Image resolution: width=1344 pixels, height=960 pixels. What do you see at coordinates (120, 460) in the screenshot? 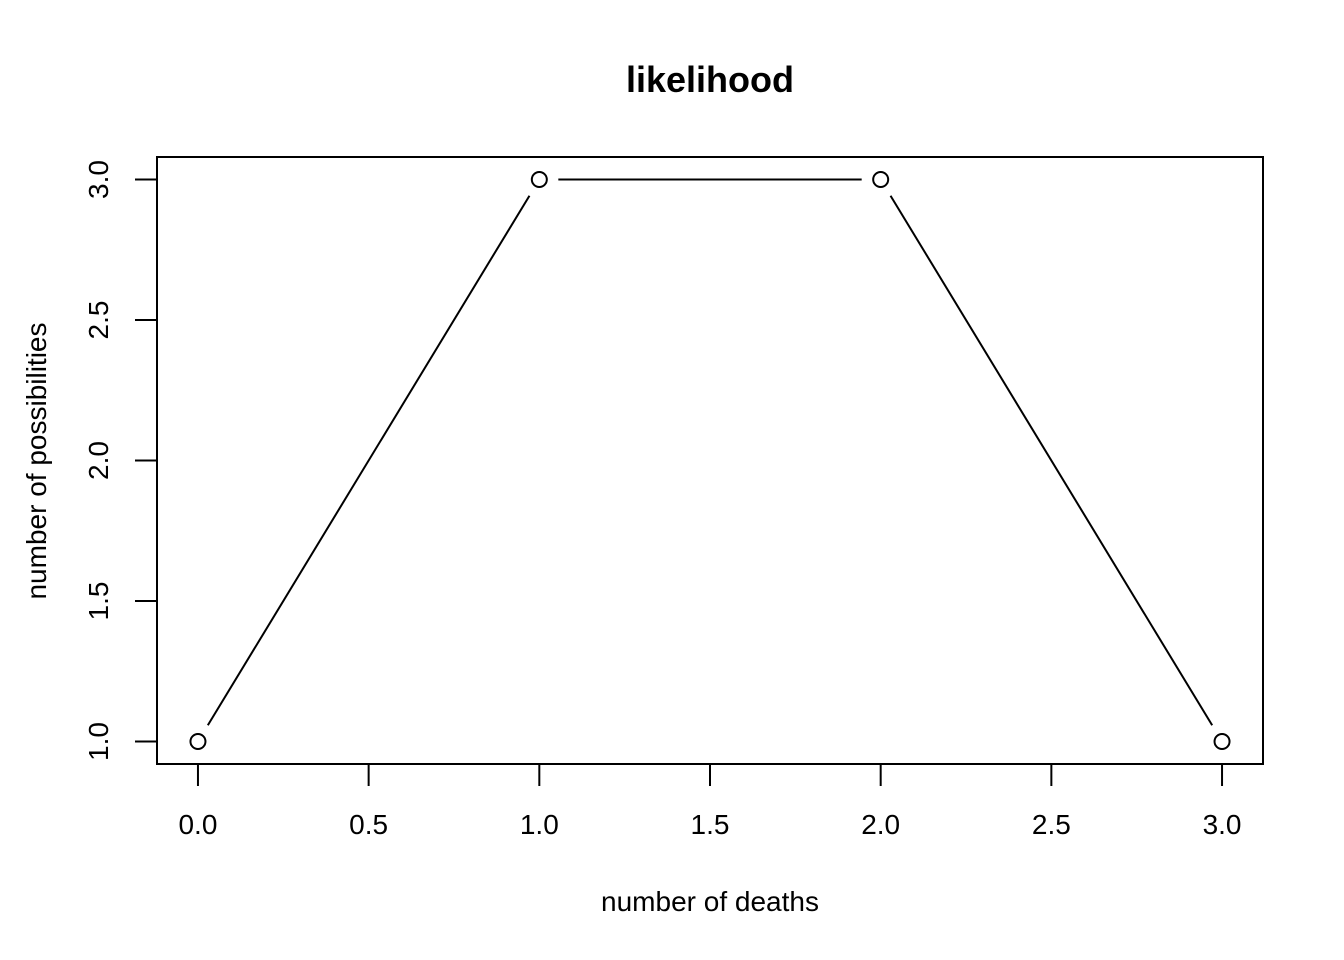
I see `y-axis: 1.0 1.5 2.0 2.5 3.0` at bounding box center [120, 460].